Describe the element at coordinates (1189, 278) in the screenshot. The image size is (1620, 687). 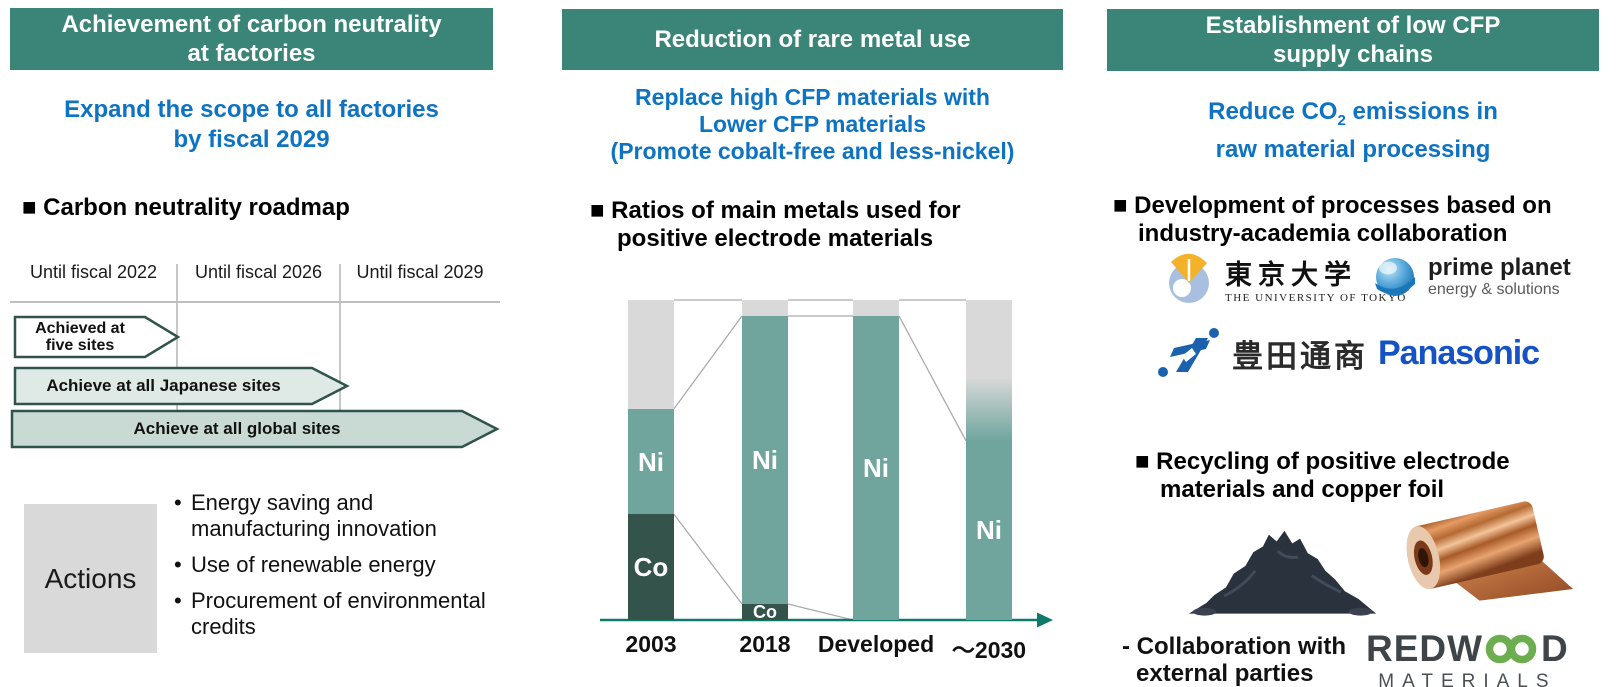
I see `utokyo-ginkgo-icon` at that location.